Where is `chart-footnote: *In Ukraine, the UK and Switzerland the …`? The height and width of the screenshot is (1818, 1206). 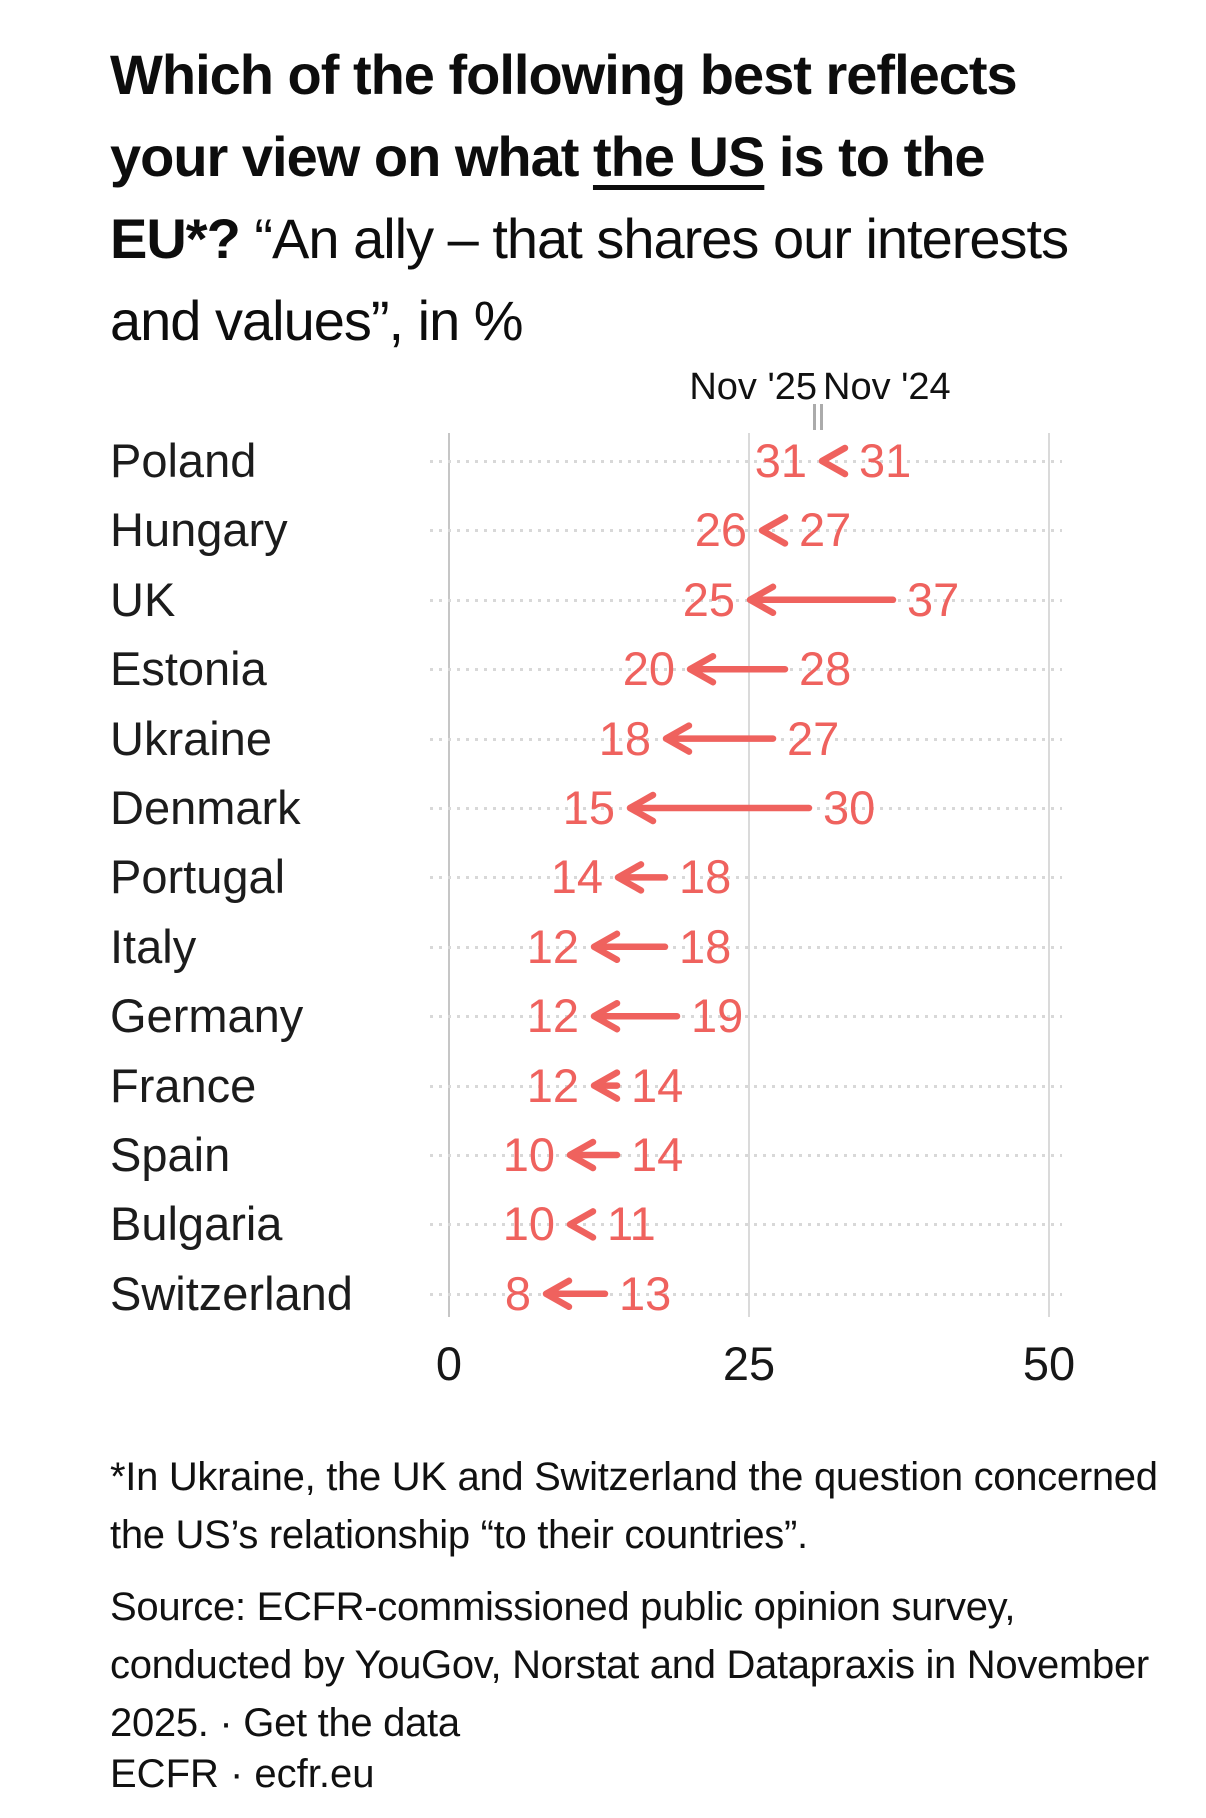
chart-footnote: *In Ukraine, the UK and Switzerland the … is located at coordinates (650, 1506).